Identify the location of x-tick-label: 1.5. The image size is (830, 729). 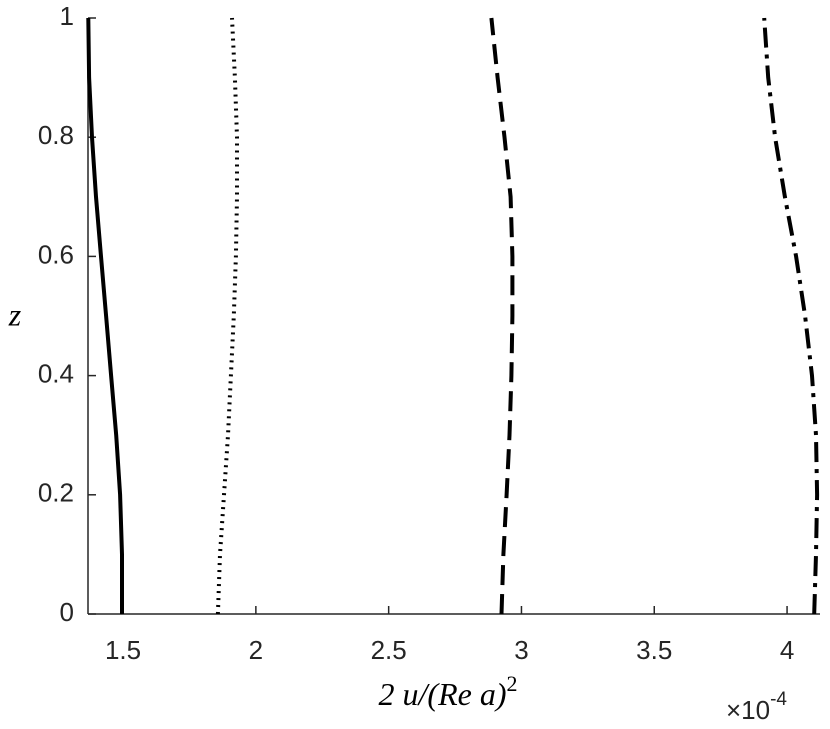
(123, 650).